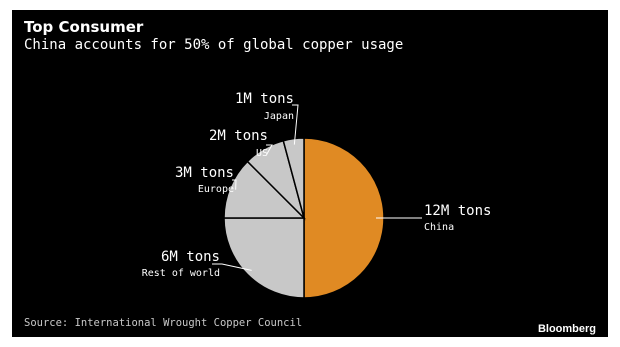 This screenshot has width=620, height=347. I want to click on pie-slice-europe, so click(264, 189).